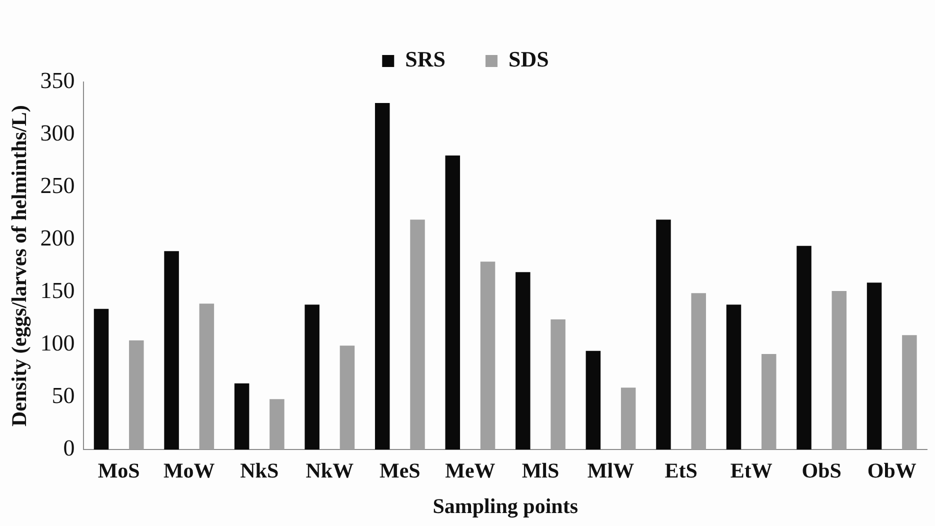 Image resolution: width=935 pixels, height=526 pixels. What do you see at coordinates (891, 470) in the screenshot?
I see `x-tick-label: ObW` at bounding box center [891, 470].